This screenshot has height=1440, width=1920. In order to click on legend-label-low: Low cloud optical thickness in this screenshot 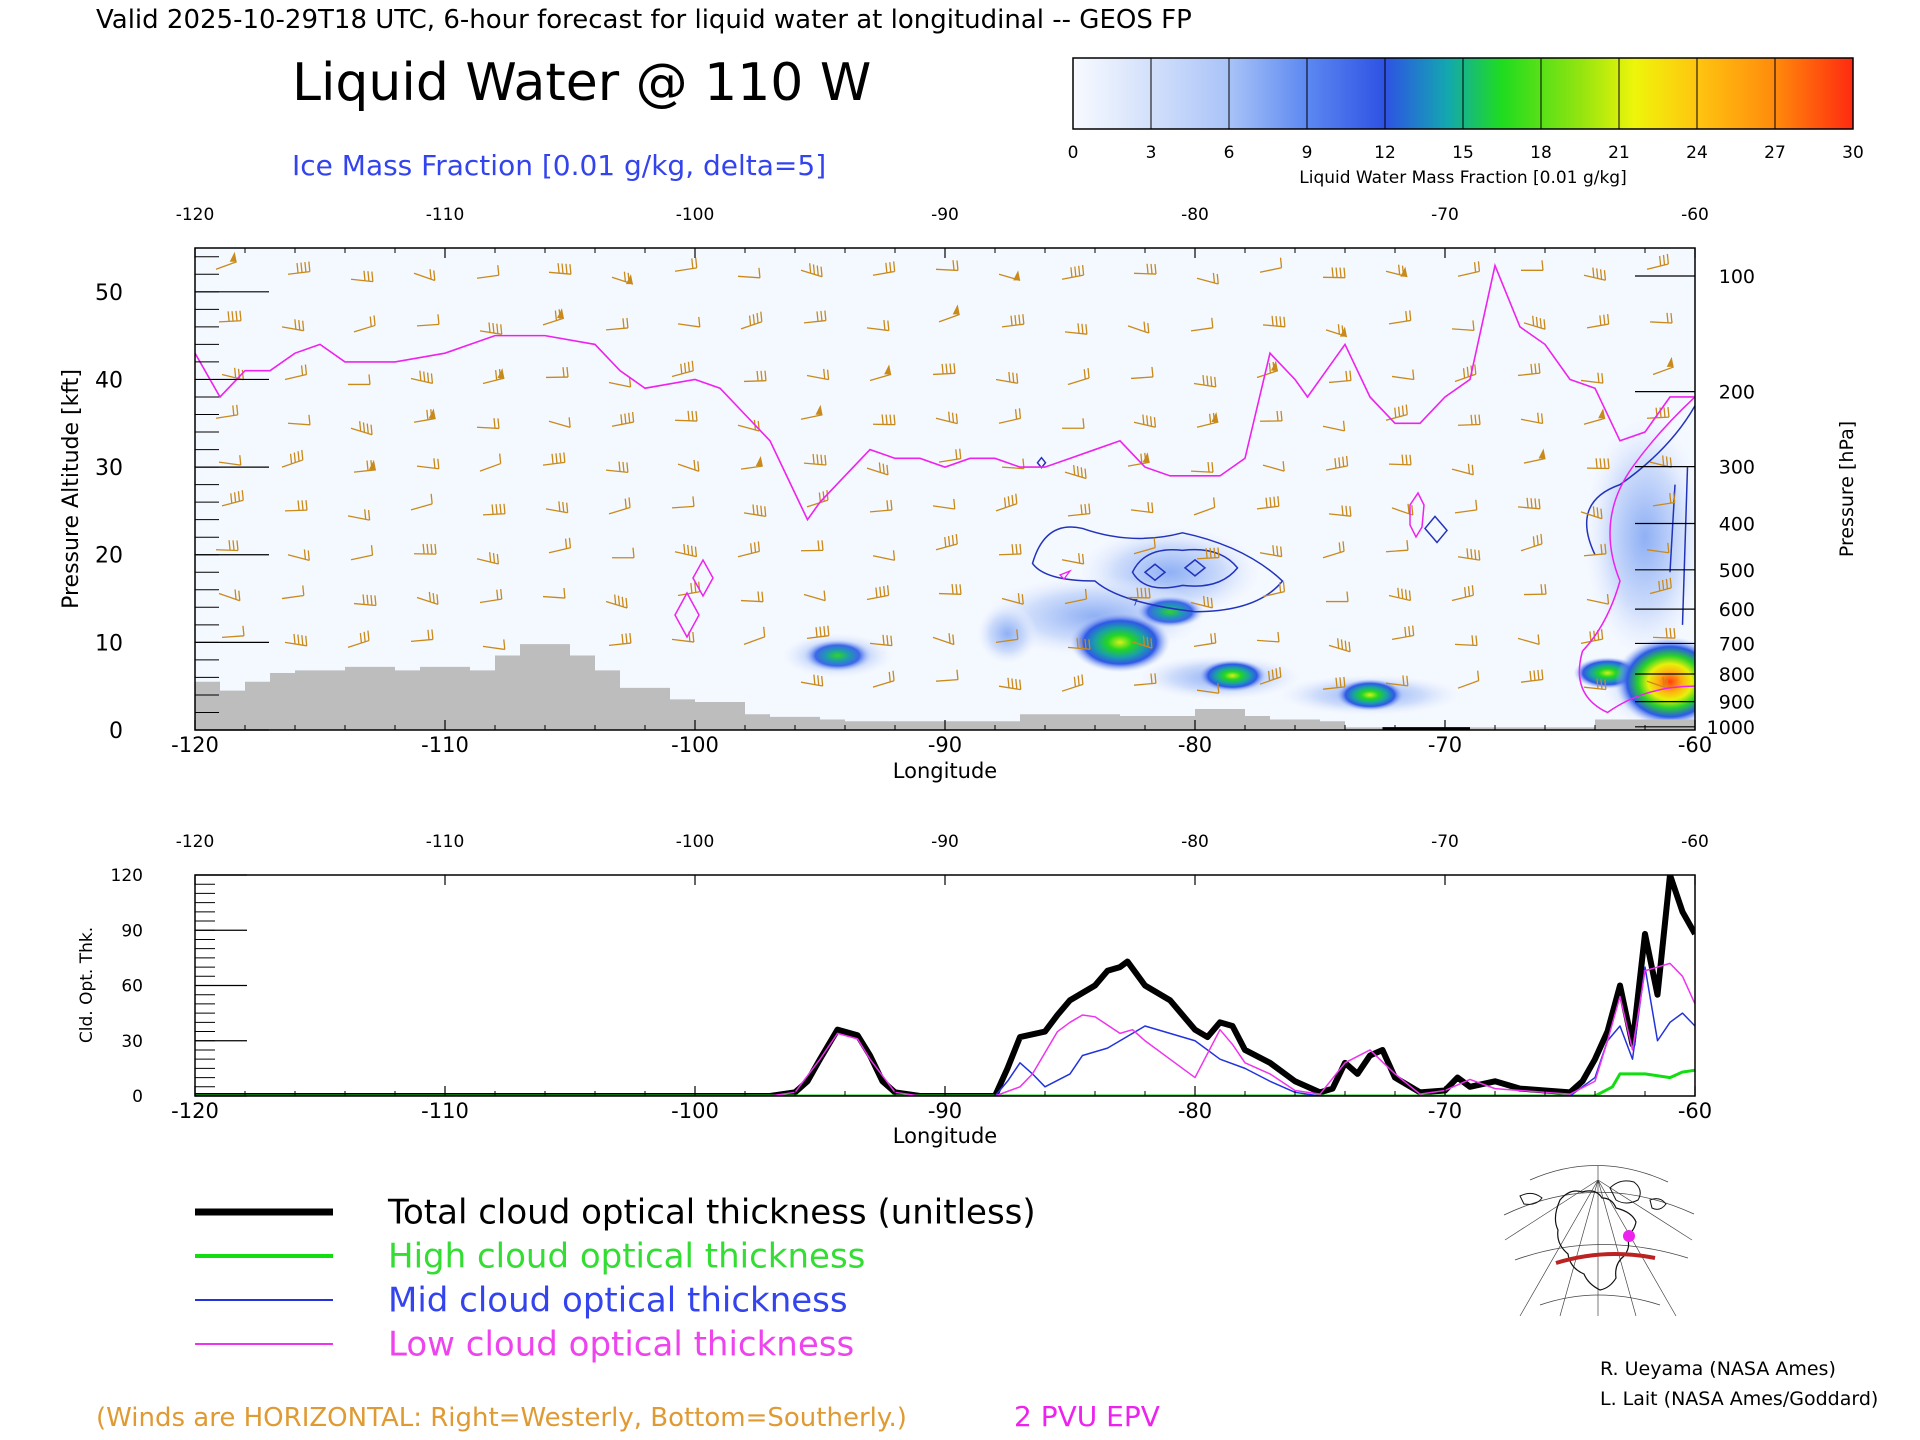, I will do `click(621, 1345)`.